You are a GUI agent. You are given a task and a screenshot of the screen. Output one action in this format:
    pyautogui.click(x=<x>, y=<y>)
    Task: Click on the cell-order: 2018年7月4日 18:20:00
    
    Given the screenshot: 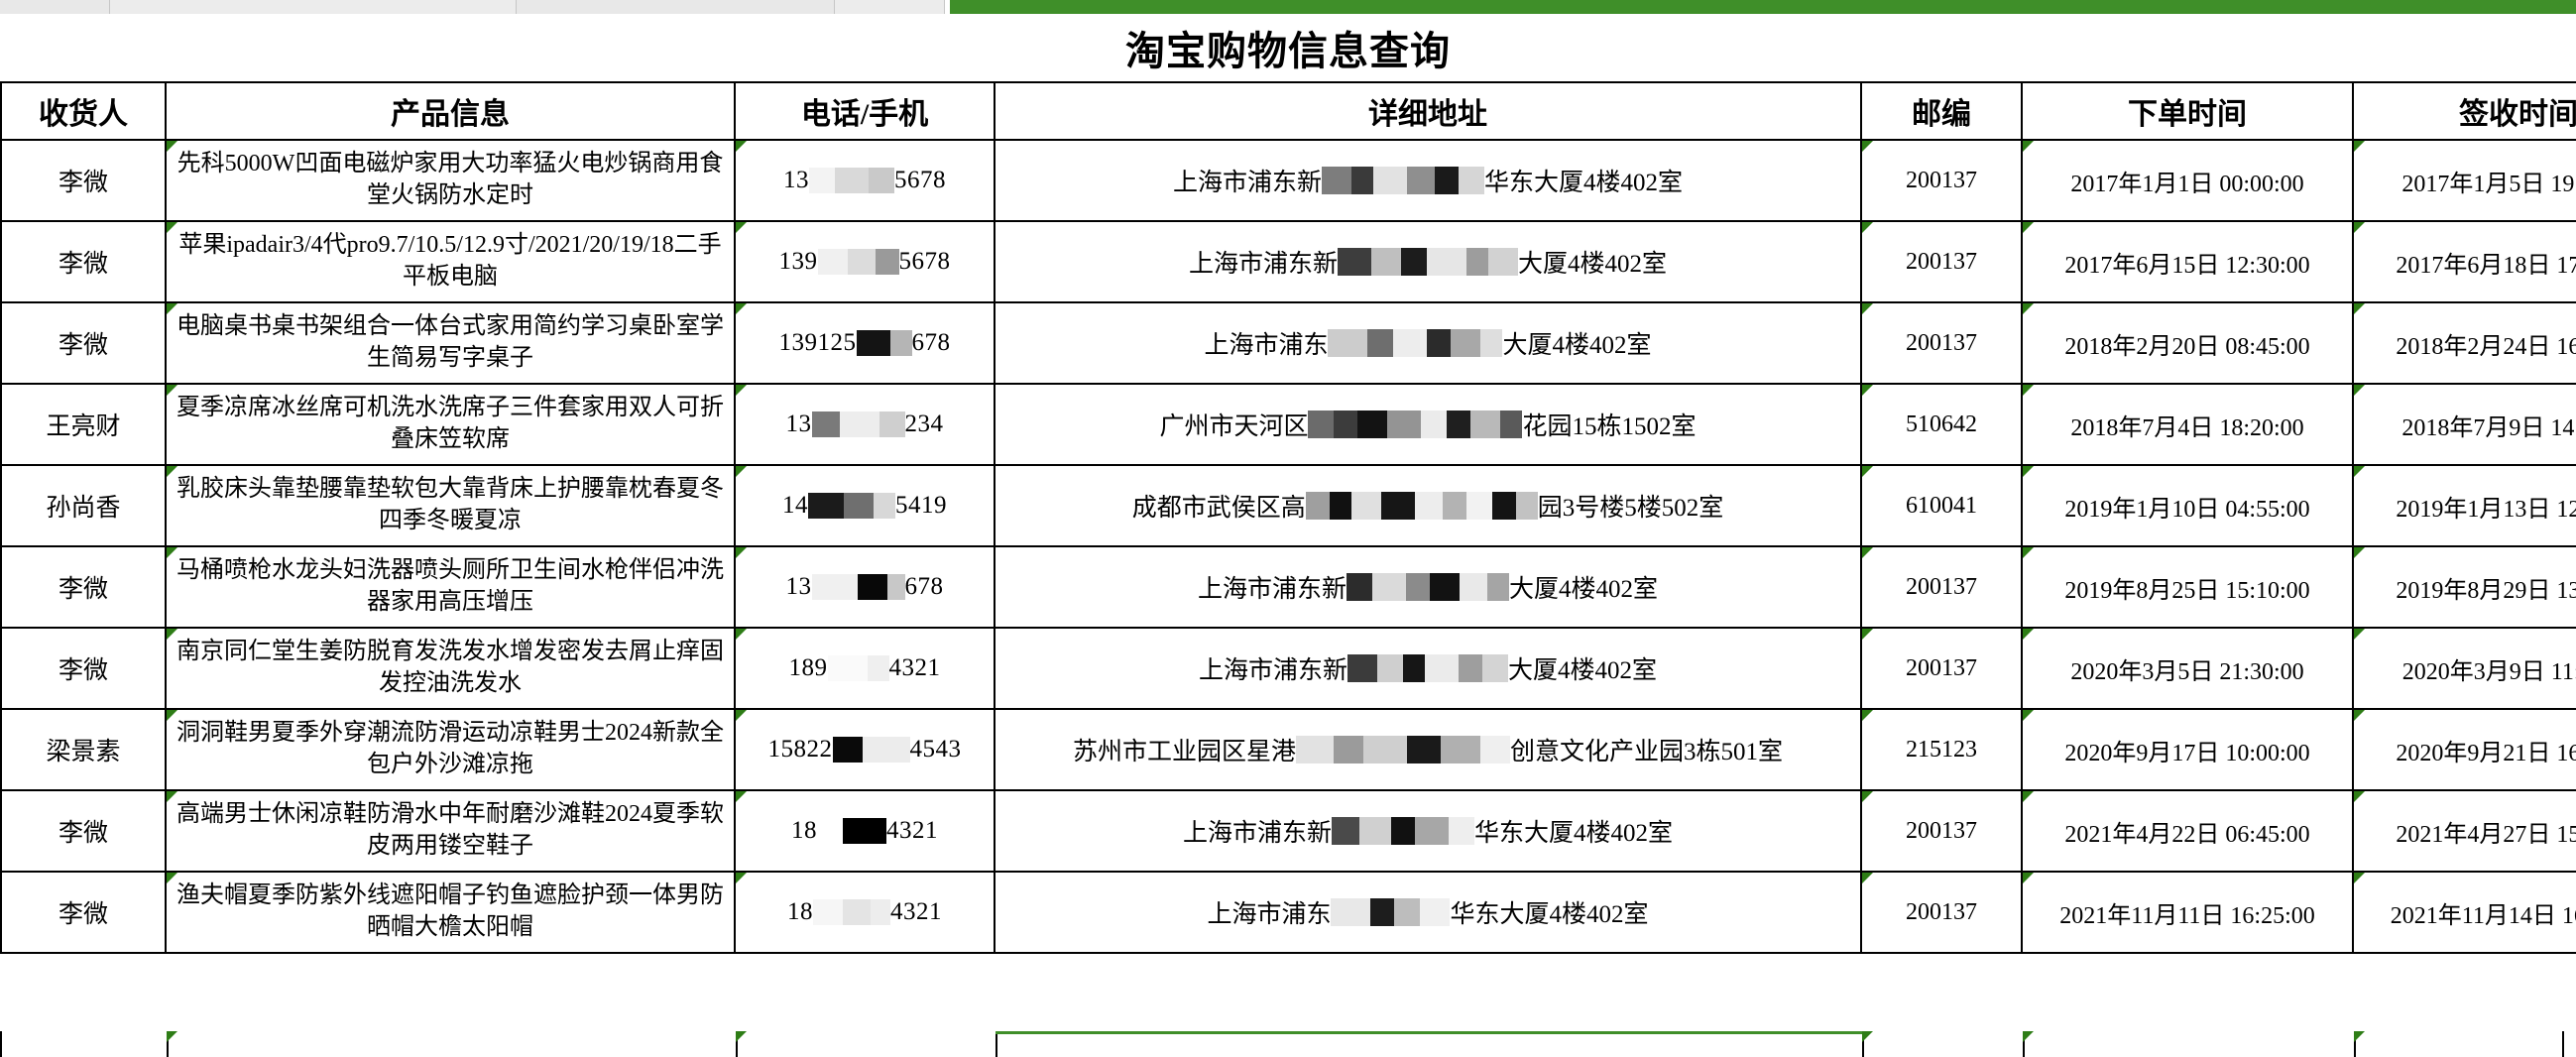 What is the action you would take?
    pyautogui.click(x=2187, y=424)
    